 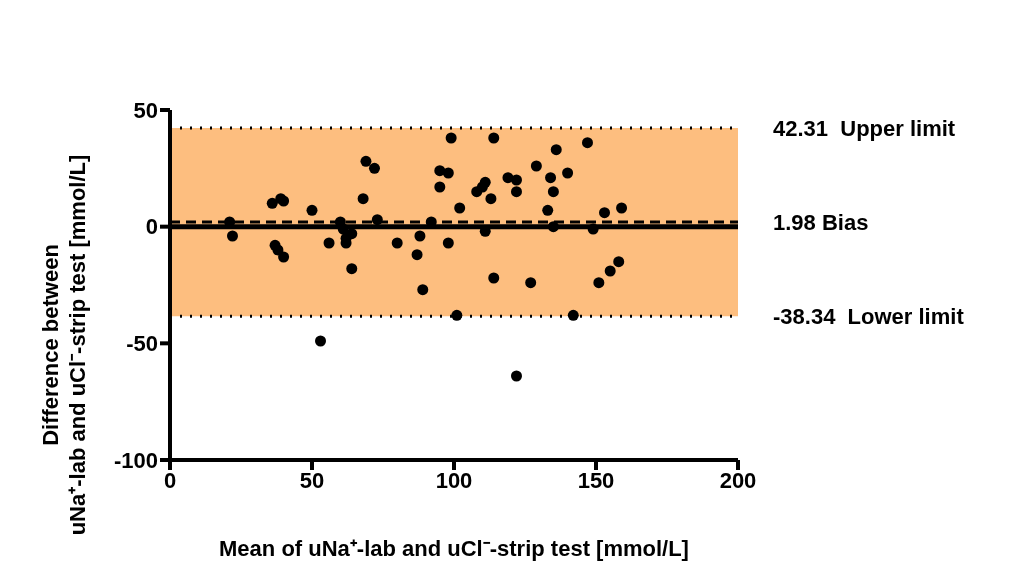 What do you see at coordinates (151, 227) in the screenshot?
I see `y-tick-label: 0` at bounding box center [151, 227].